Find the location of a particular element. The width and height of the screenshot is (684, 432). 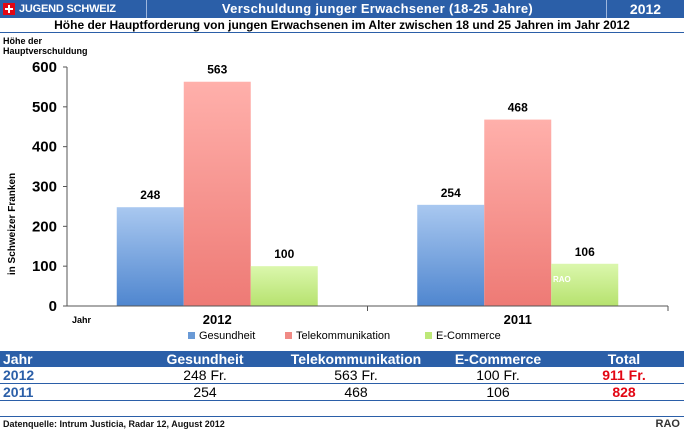

table-header-cell: E-Commerce is located at coordinates (498, 359).